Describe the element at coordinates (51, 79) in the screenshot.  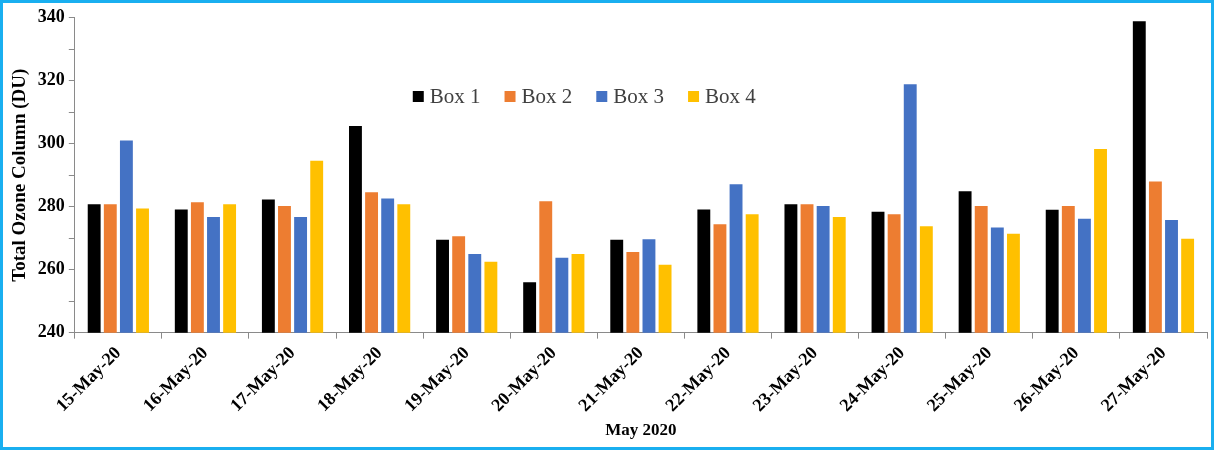
I see `y-tick-label: 320` at that location.